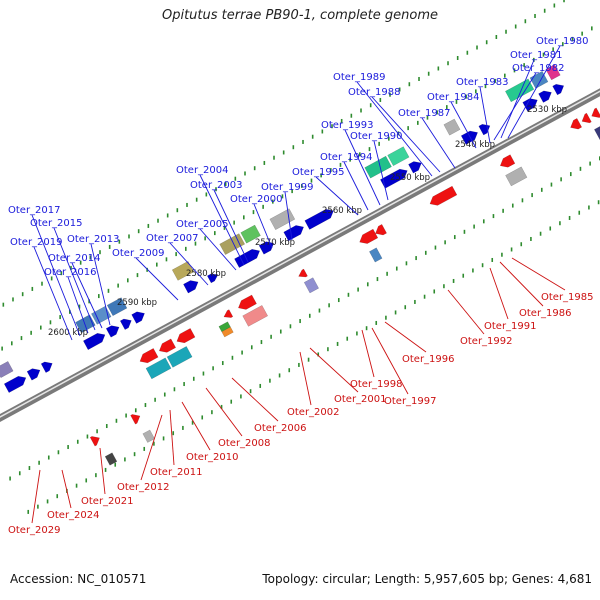 Image resolution: width=600 pixels, height=600 pixels. What do you see at coordinates (313, 412) in the screenshot?
I see `gene-label: Oter_2002` at bounding box center [313, 412].